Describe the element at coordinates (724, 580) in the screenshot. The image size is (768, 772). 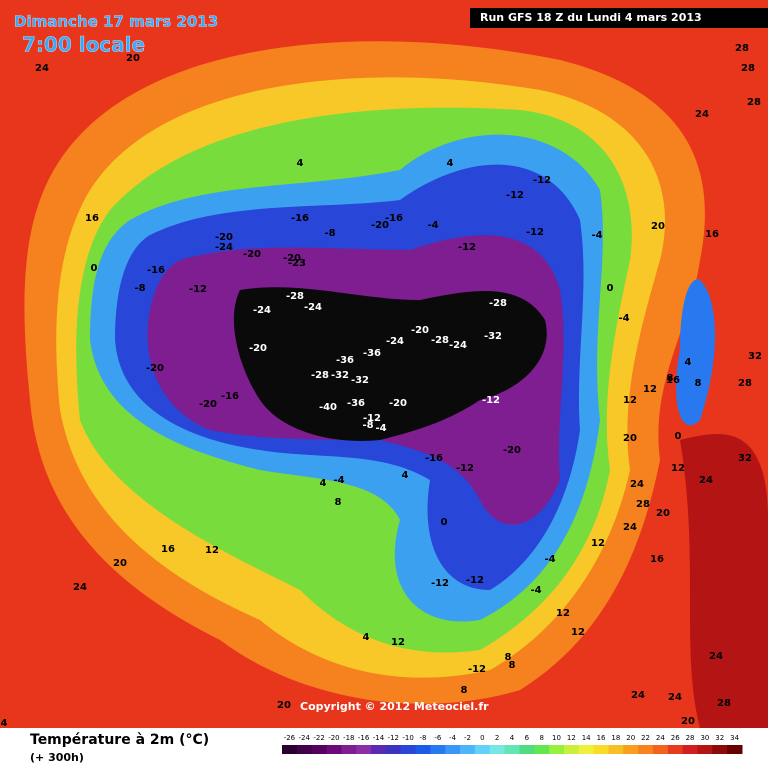
I see `zone-darkred` at that location.